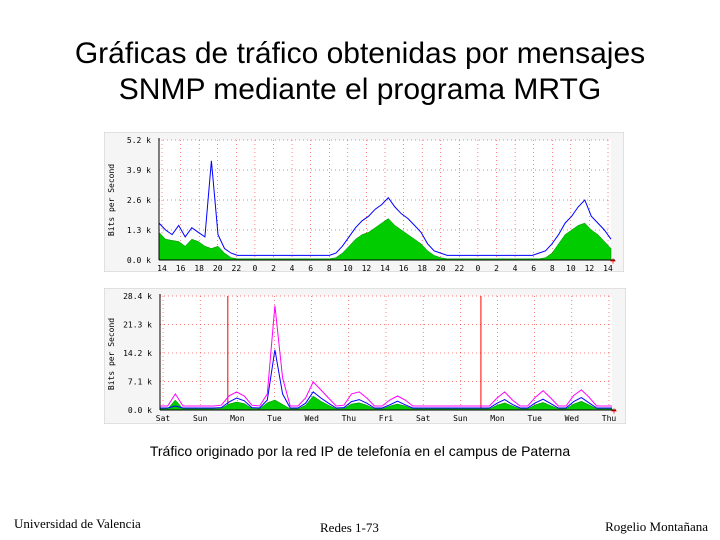 The height and width of the screenshot is (540, 720). What do you see at coordinates (139, 140) in the screenshot?
I see `y-tick-label: 5.2 k` at bounding box center [139, 140].